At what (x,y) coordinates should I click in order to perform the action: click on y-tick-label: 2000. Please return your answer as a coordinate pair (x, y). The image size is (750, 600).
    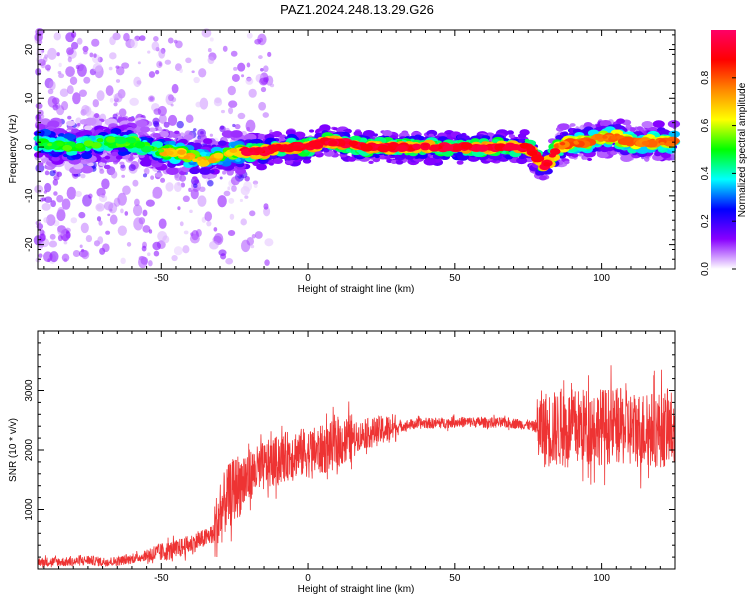
    Looking at the image, I should click on (29, 449).